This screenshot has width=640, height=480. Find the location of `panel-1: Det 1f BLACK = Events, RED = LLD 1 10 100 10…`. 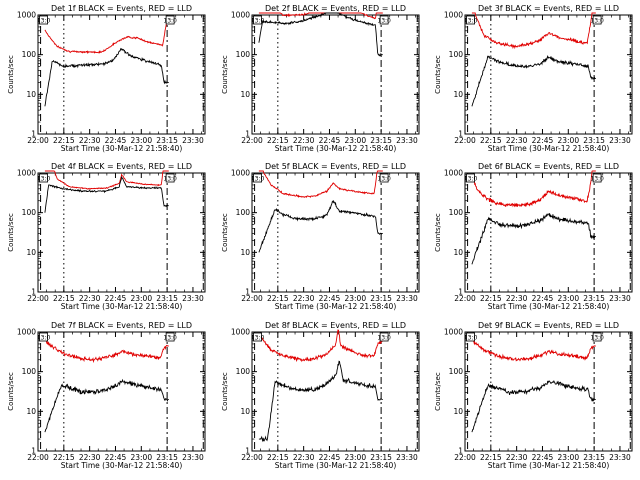

panel-1: Det 1f BLACK = Events, RED = LLD 1 10 100 10… is located at coordinates (106, 78).